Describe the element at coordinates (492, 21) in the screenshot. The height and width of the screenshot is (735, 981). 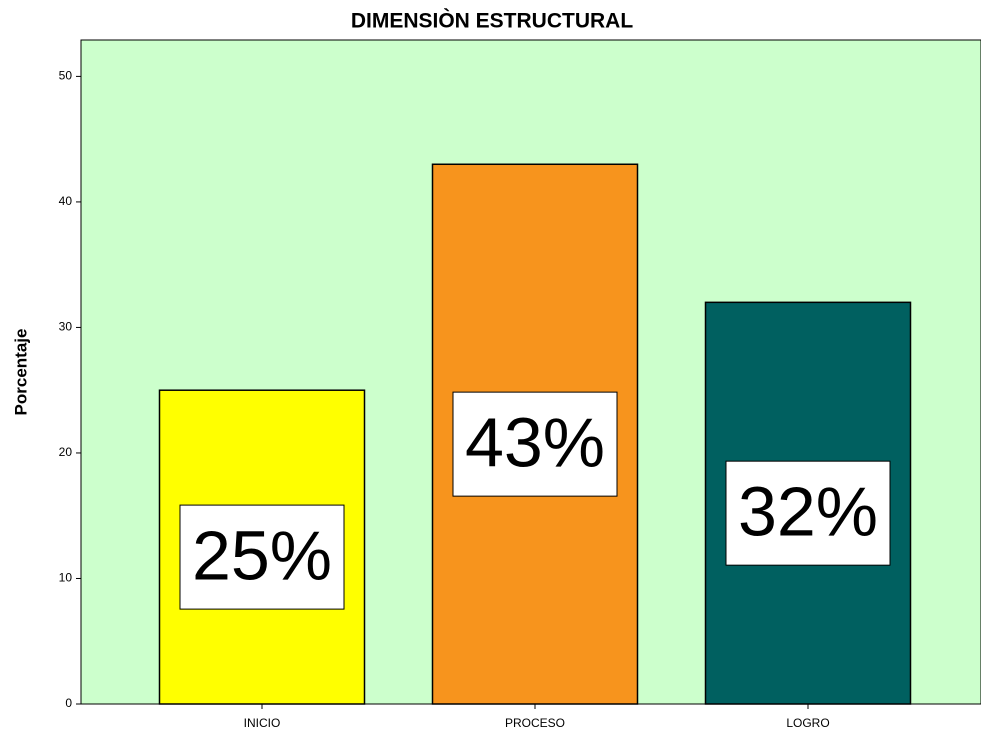
I see `chart-title: DIMENSIÒN ESTRUCTURAL` at that location.